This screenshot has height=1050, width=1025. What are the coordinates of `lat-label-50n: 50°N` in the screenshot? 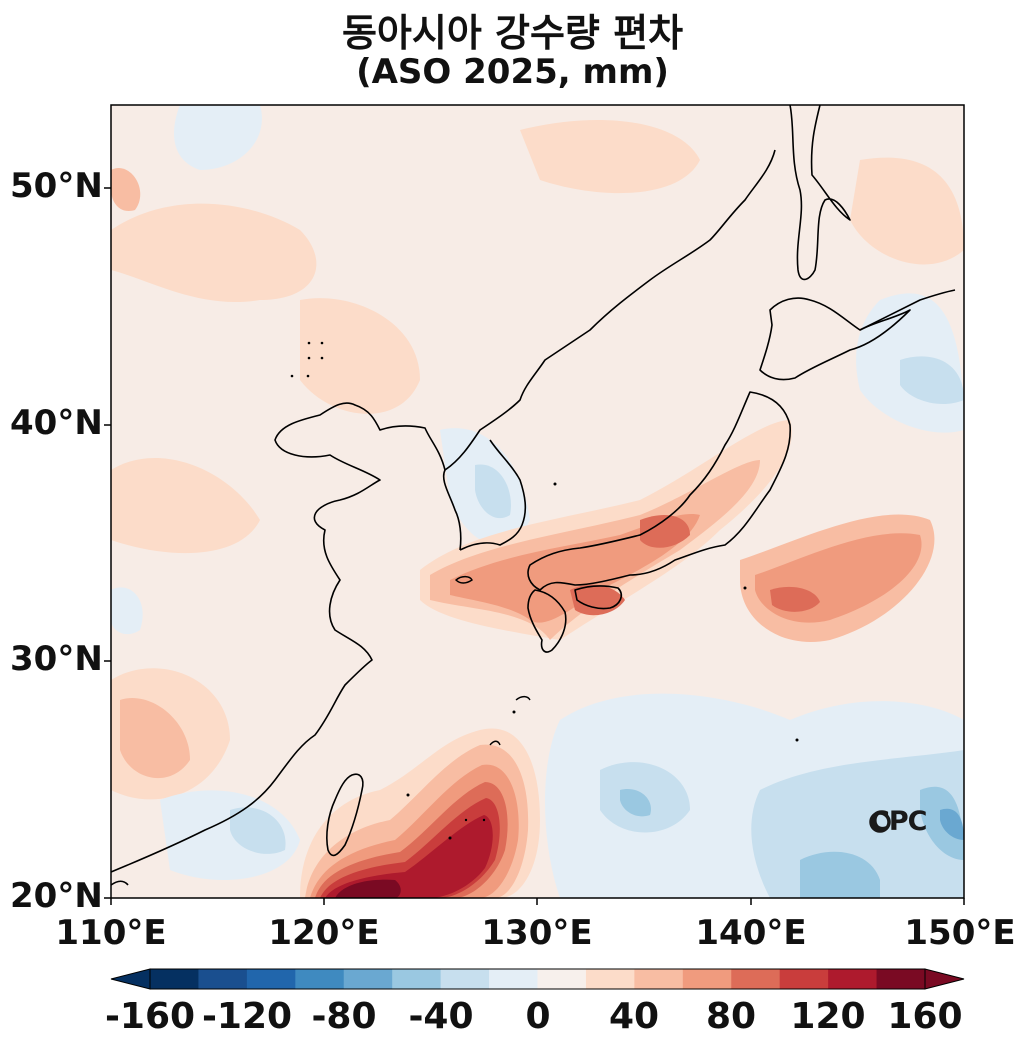 It's located at (56, 186).